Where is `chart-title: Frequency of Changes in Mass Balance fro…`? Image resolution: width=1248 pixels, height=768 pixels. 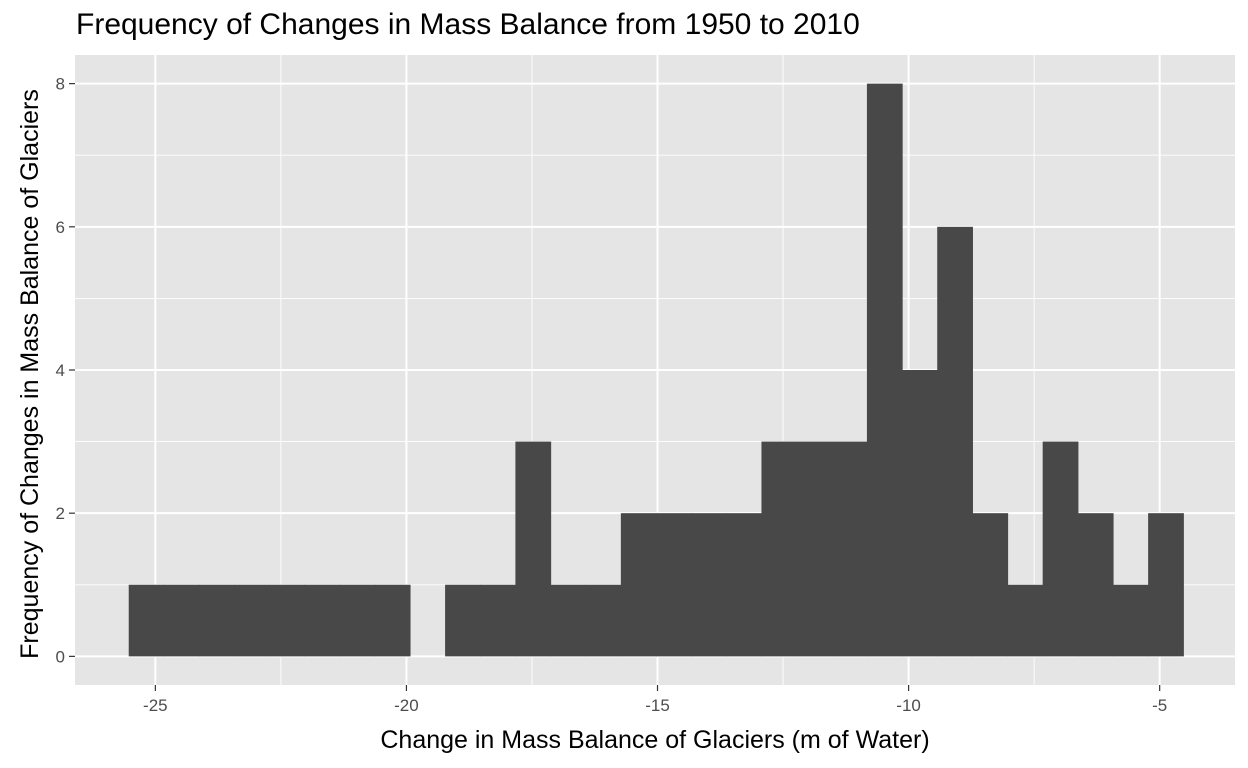
chart-title: Frequency of Changes in Mass Balance fro… is located at coordinates (468, 24).